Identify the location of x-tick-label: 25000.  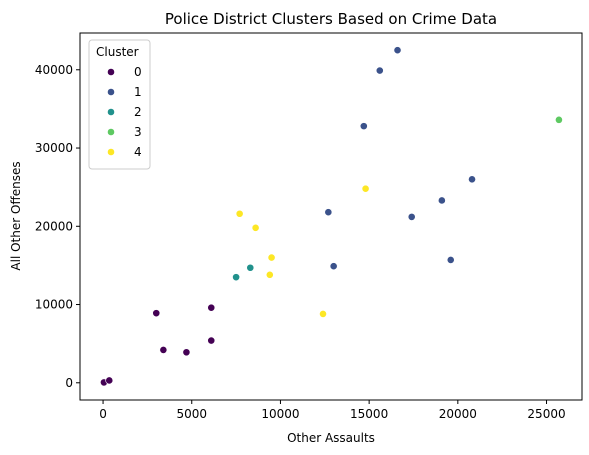
(546, 414).